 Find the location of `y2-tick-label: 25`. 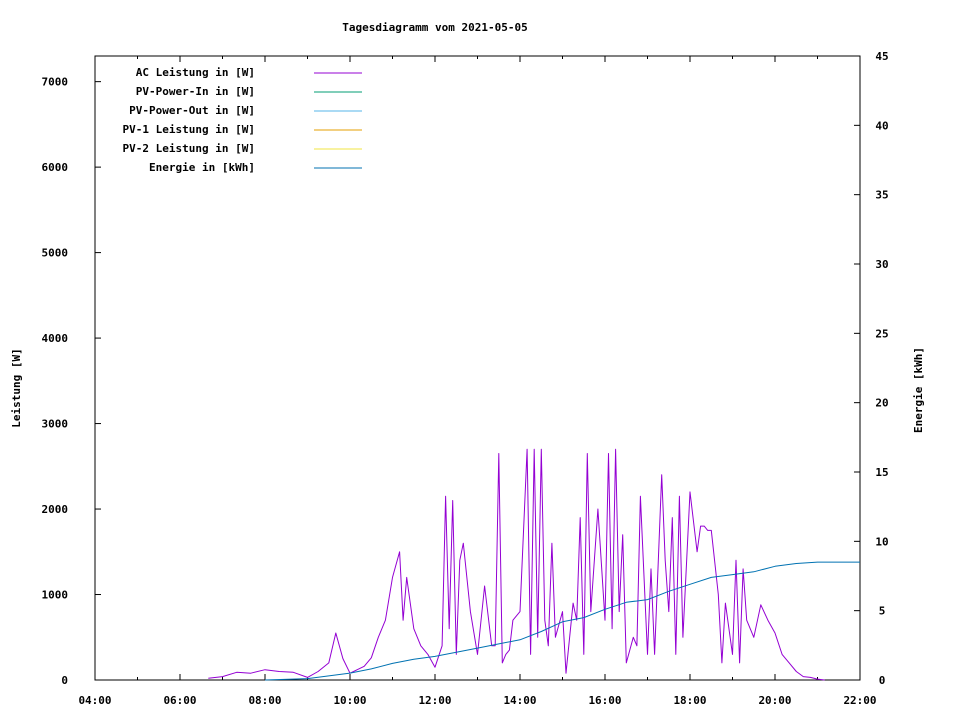

y2-tick-label: 25 is located at coordinates (881, 333).